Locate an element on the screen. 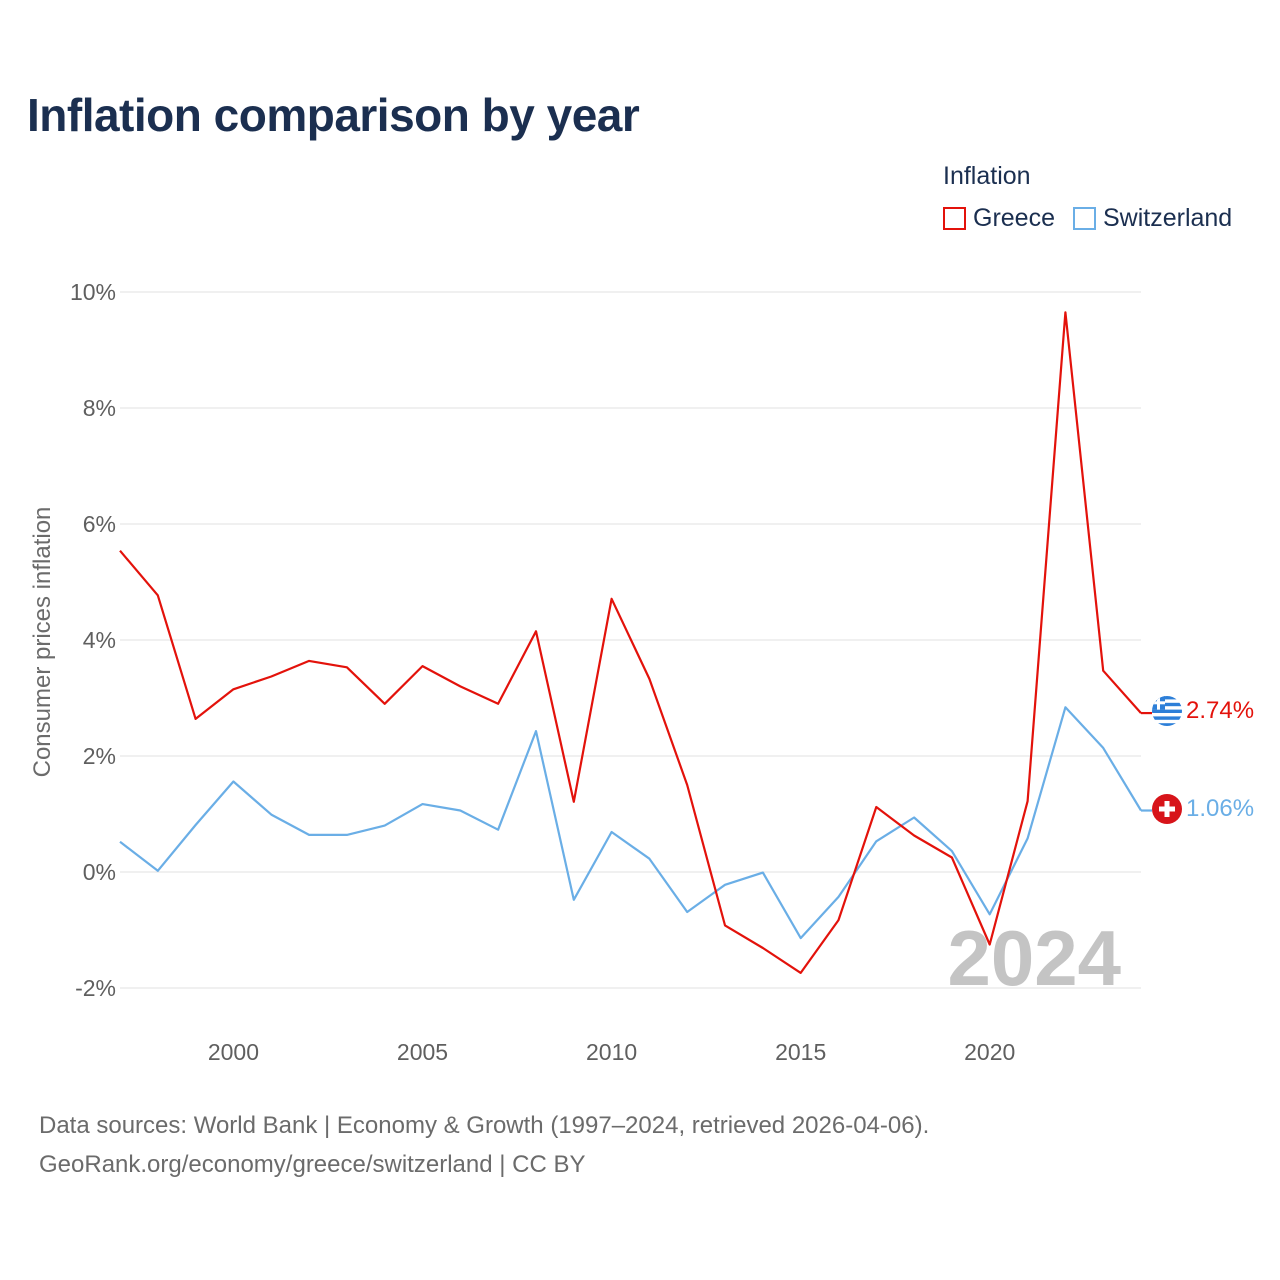  switzerland-flag-icon is located at coordinates (1167, 809).